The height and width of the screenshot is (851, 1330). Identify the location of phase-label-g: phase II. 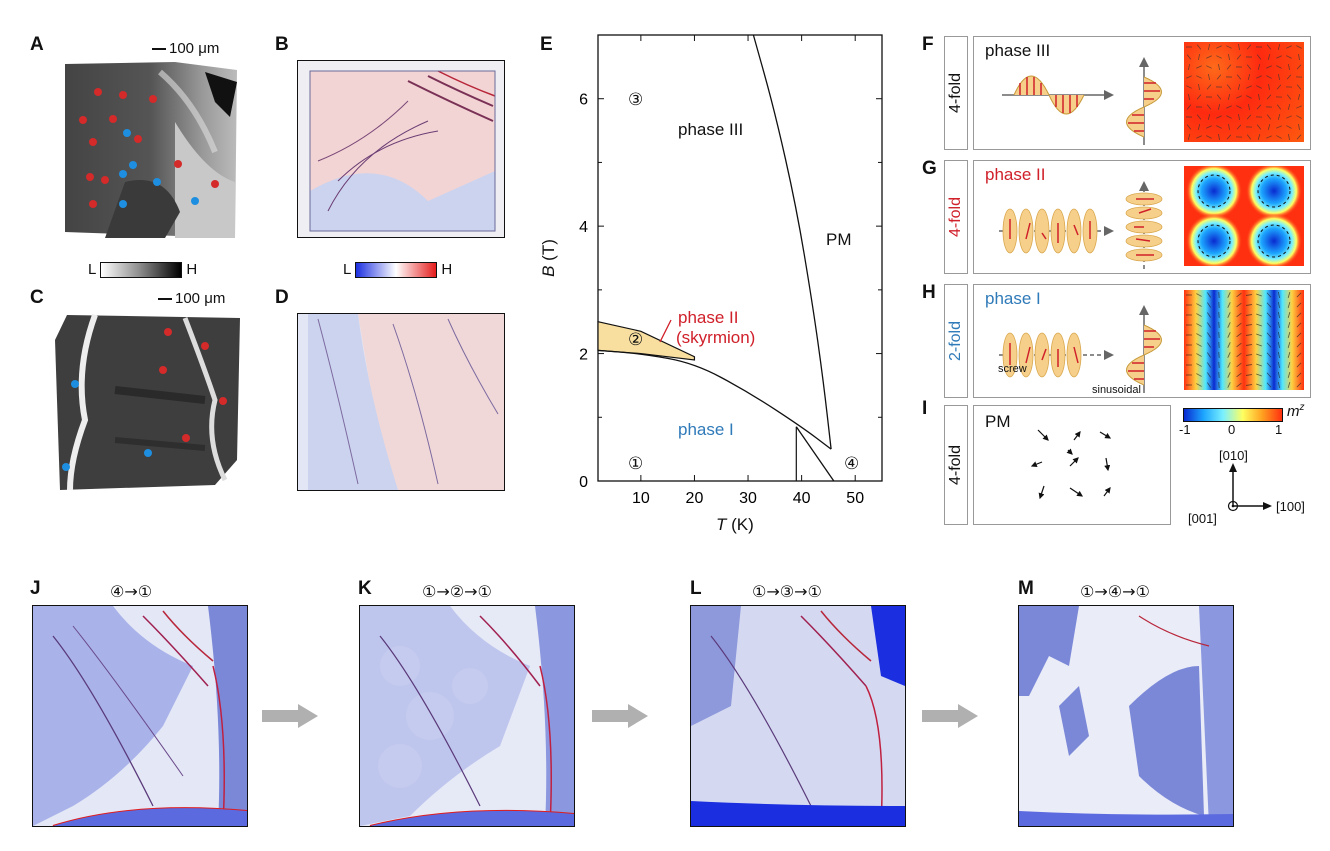
(1015, 174).